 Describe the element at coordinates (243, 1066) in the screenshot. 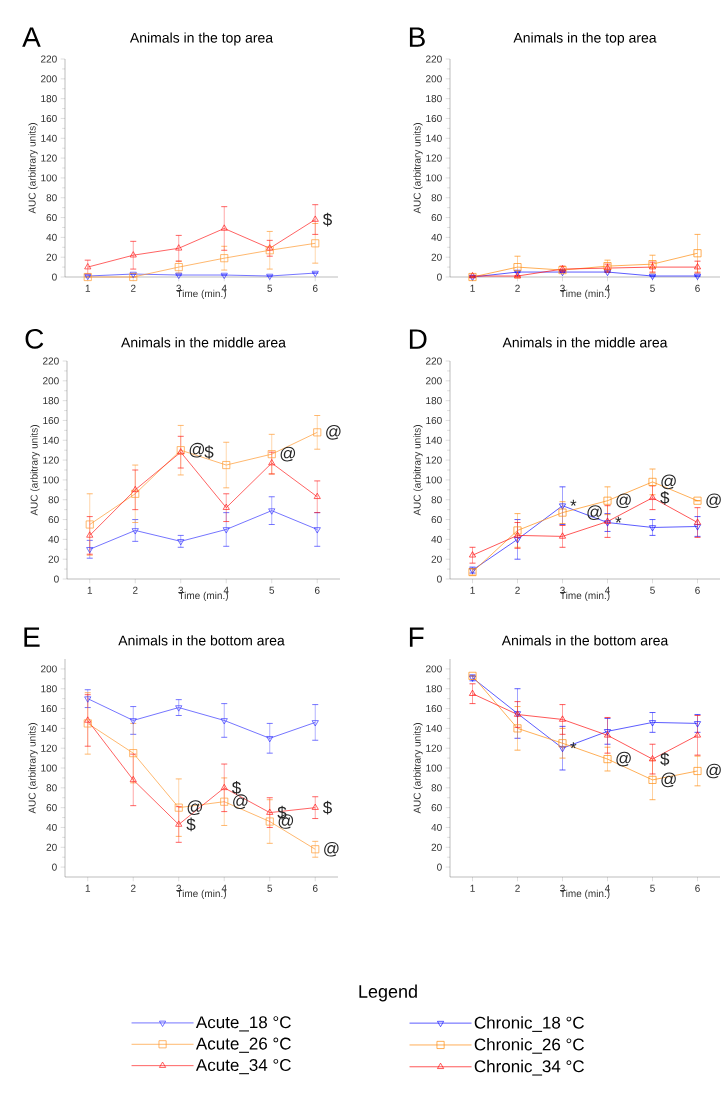

I see `legend-label: Acute_34 °C` at that location.